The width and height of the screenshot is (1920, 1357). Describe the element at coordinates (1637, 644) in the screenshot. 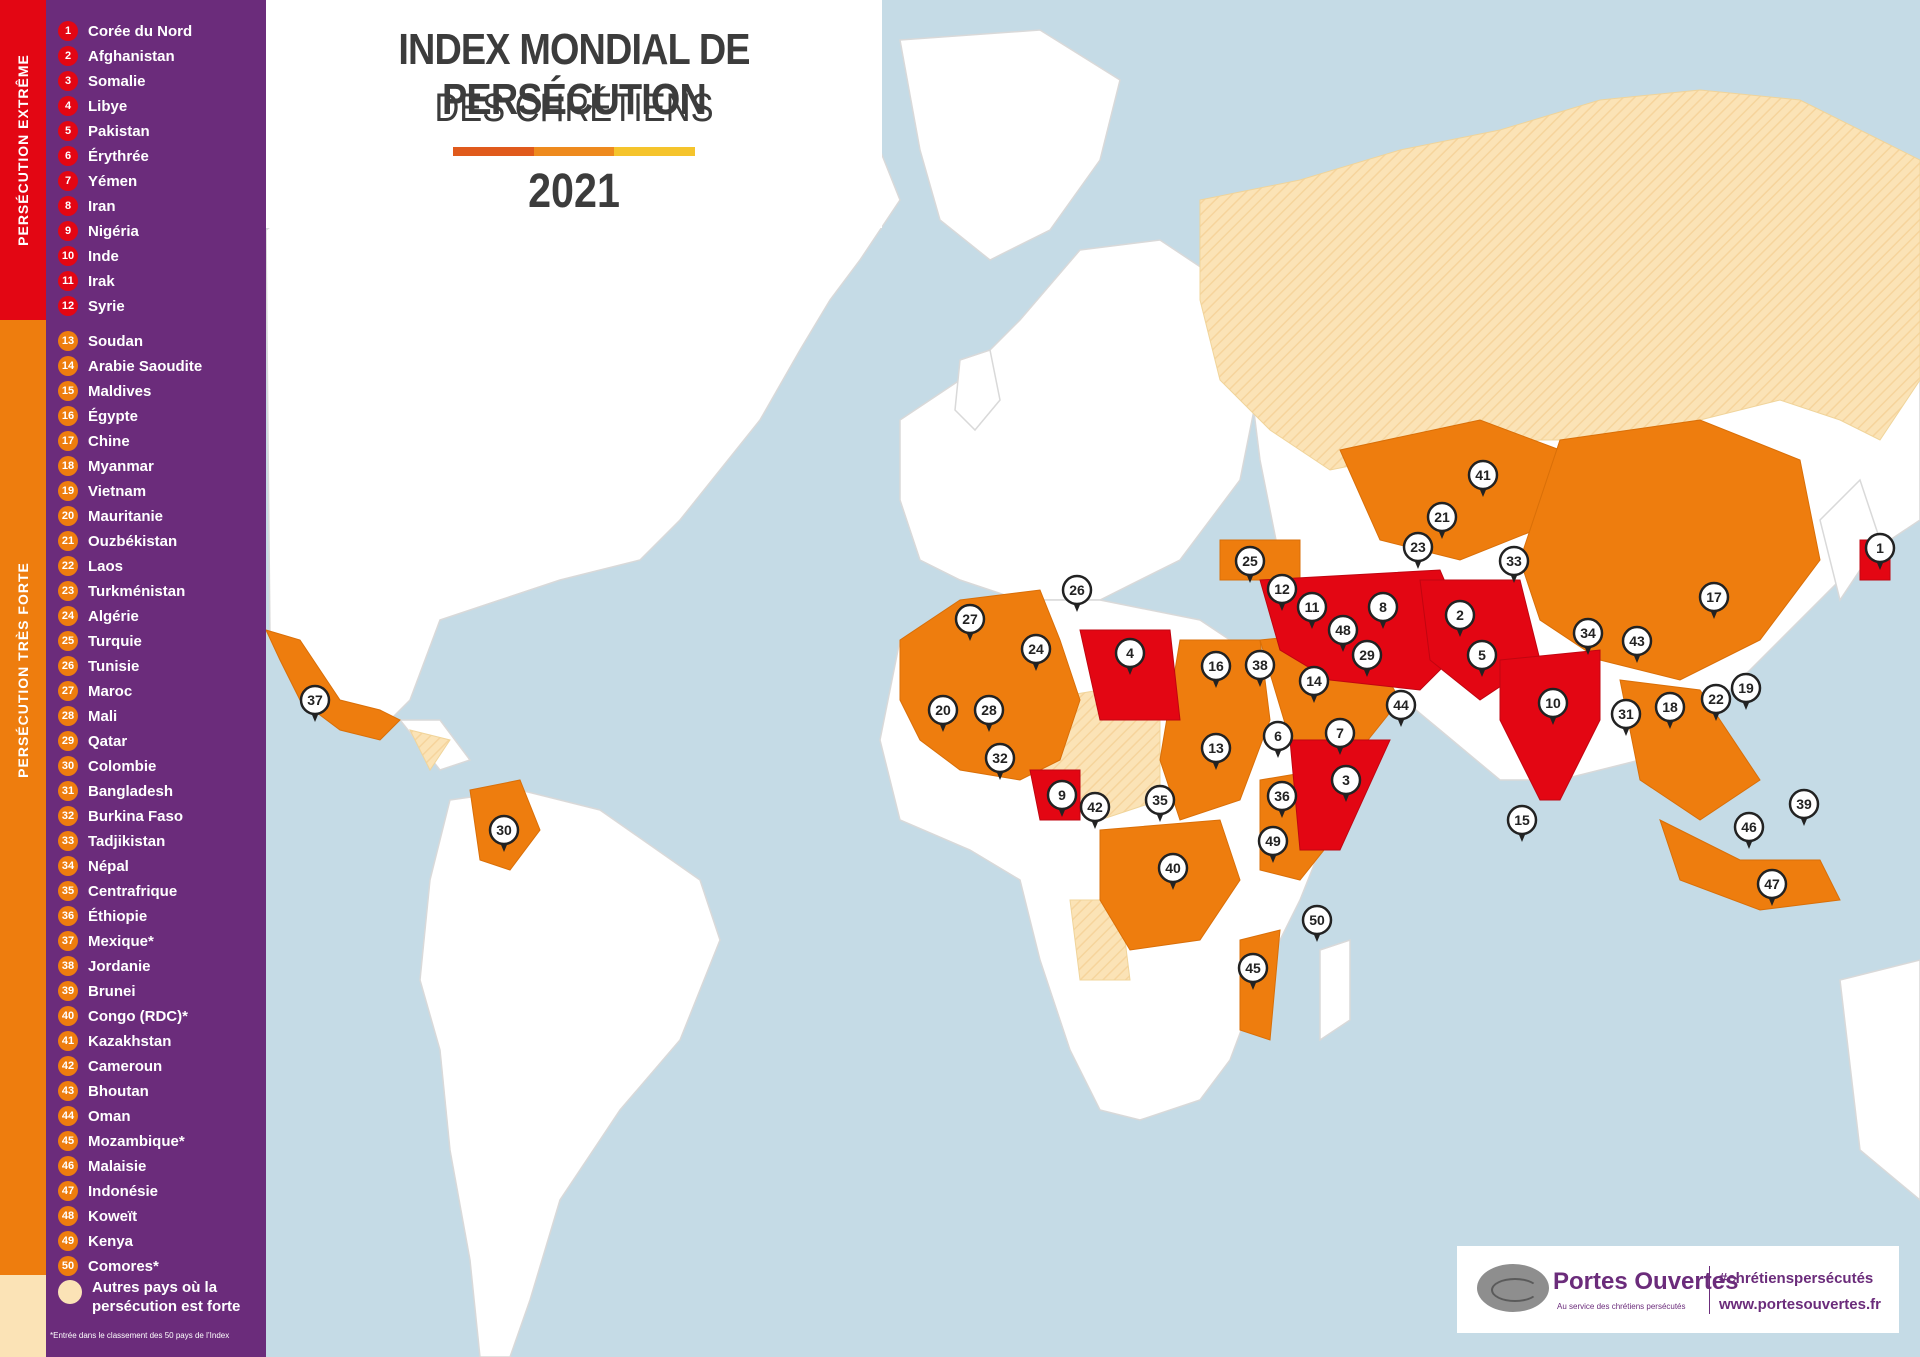

I see `rank-marker-43: 43` at that location.